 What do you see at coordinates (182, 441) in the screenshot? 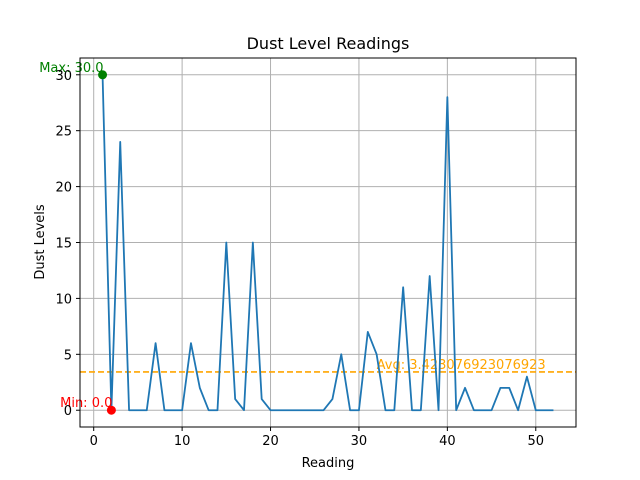
I see `x-tick-label: 10` at bounding box center [182, 441].